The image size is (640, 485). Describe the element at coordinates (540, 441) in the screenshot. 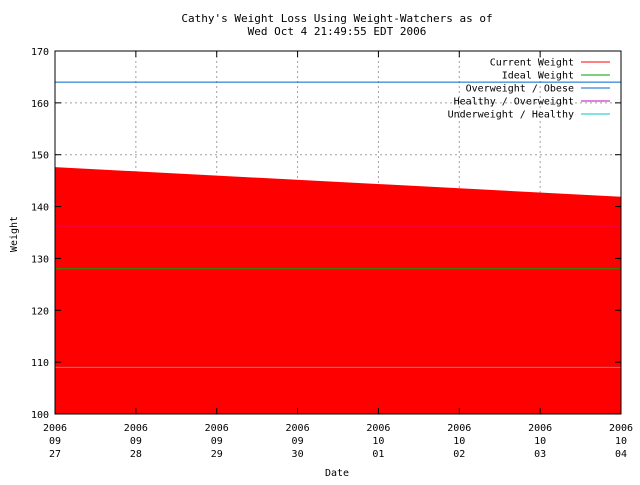

I see `x-tick-label-6-1: 10` at that location.